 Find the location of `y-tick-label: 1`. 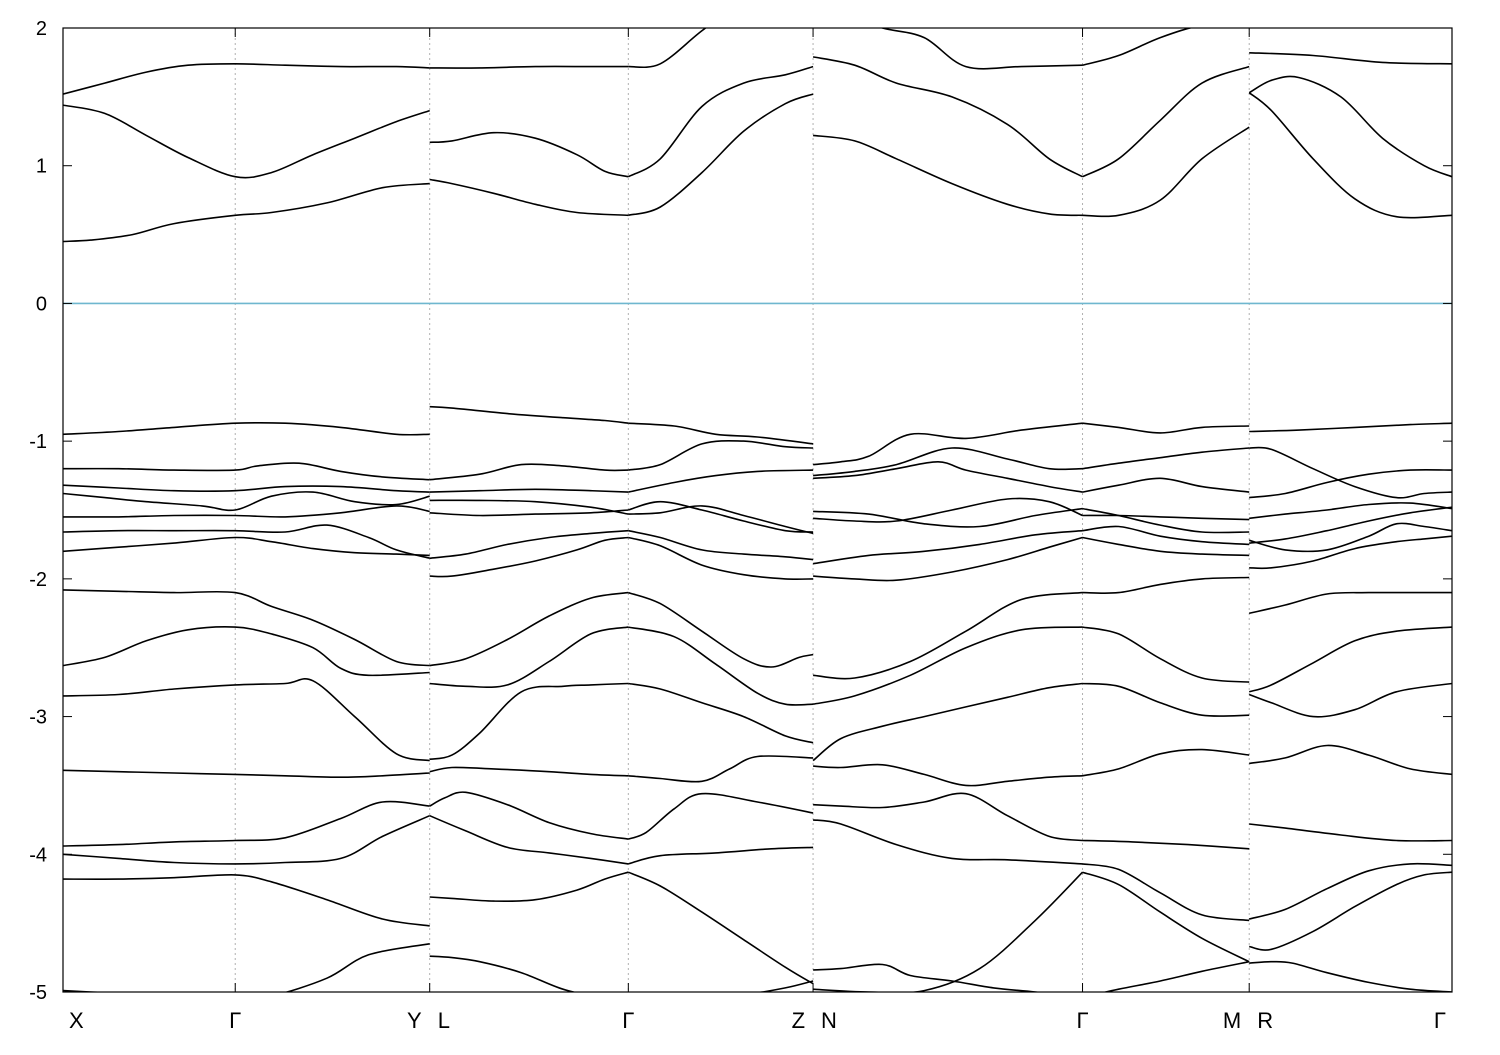

y-tick-label: 1 is located at coordinates (41, 167).